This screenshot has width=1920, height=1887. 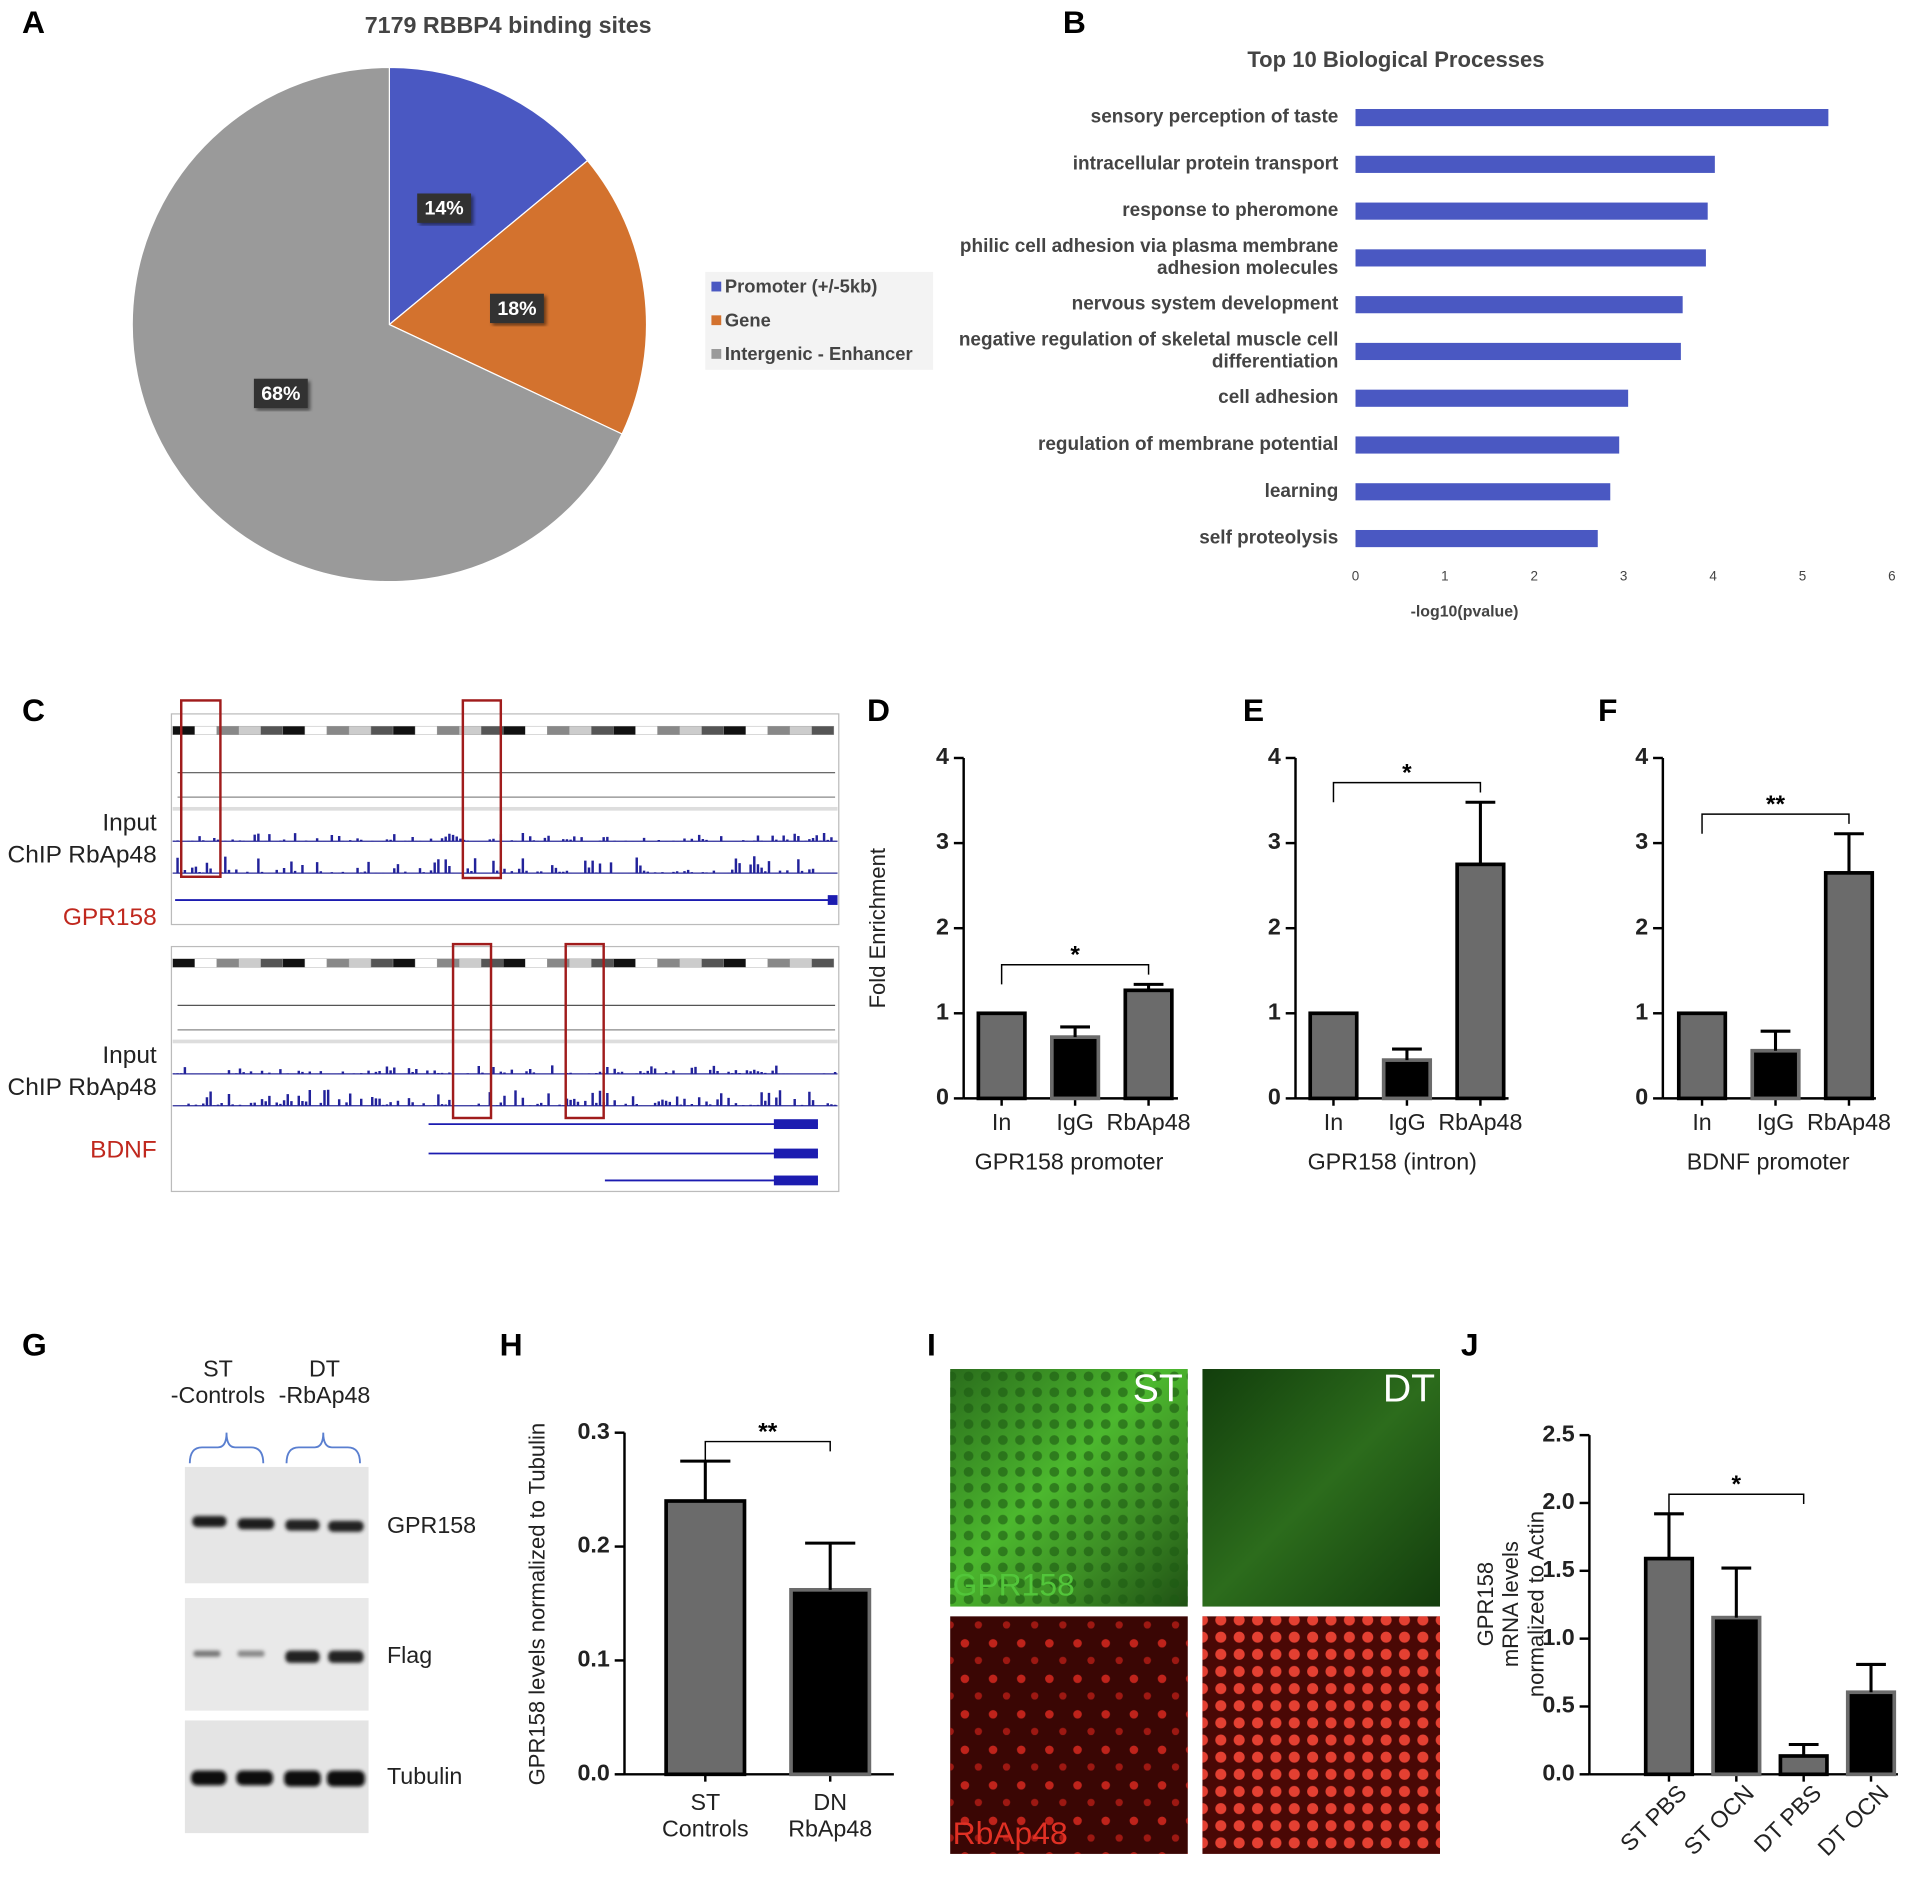 I want to click on chart-title: Top 10 Biological Processes, so click(x=1395, y=59).